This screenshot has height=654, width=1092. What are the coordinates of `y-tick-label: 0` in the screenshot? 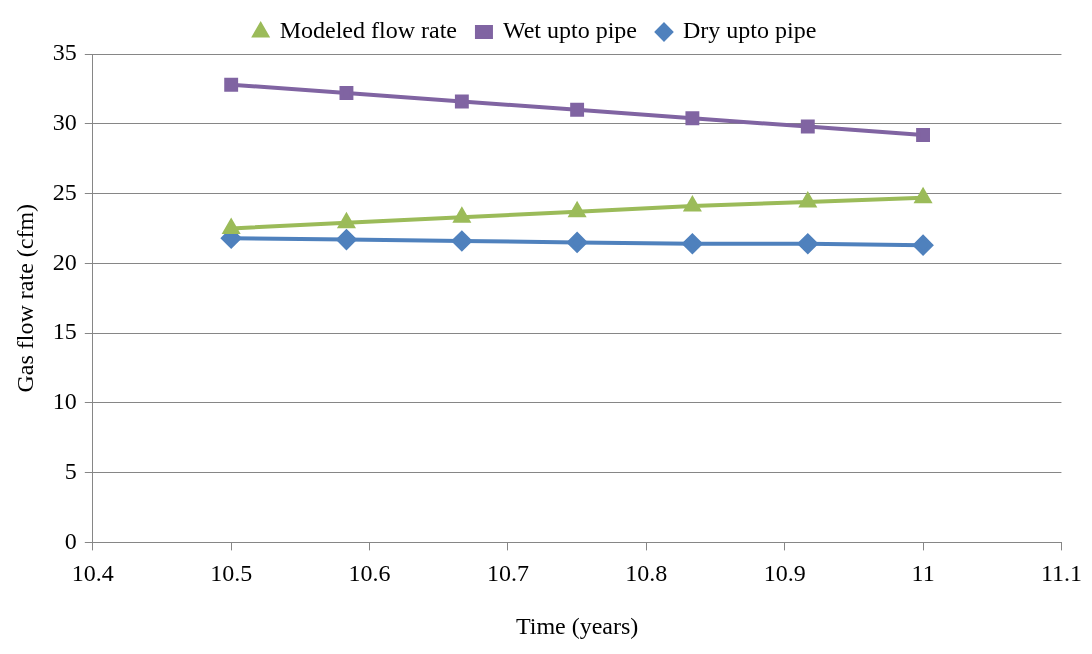 It's located at (70, 540).